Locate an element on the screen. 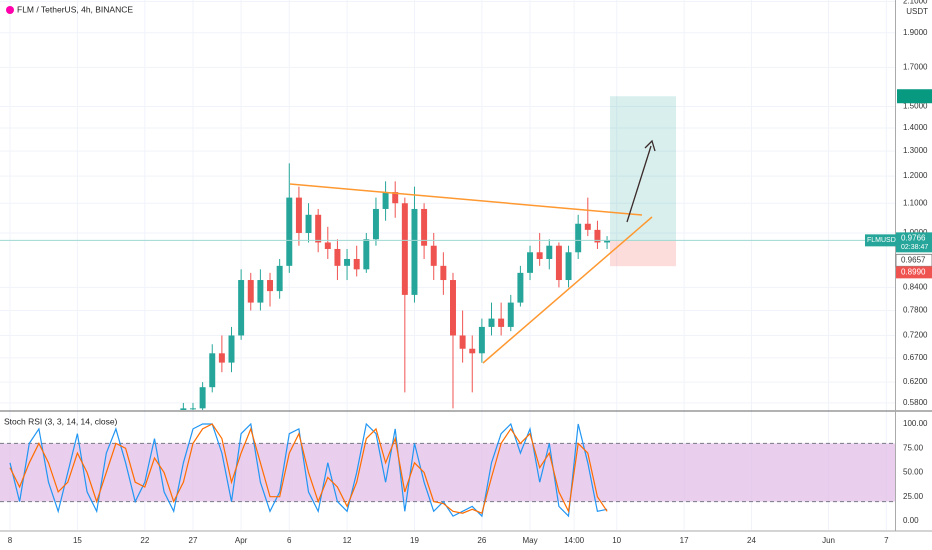 The width and height of the screenshot is (932, 550). y-tick-label: 1.3000 is located at coordinates (915, 150).